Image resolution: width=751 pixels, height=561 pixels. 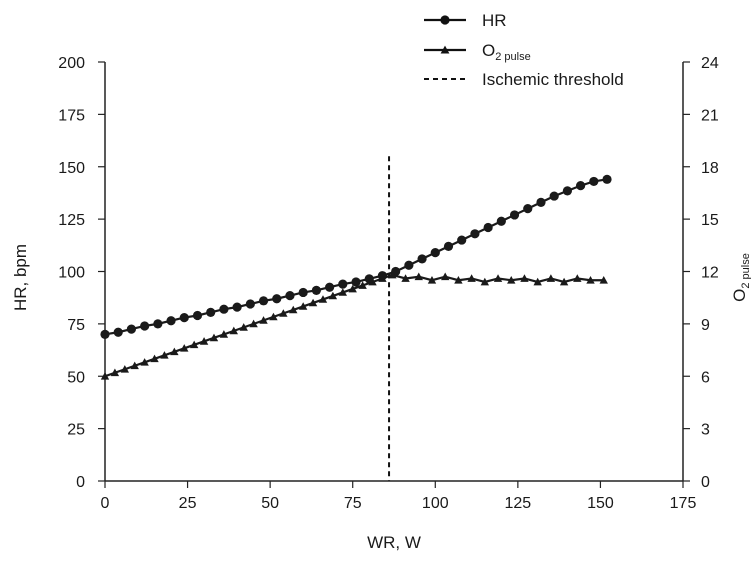 I want to click on y-tick-label: 0, so click(x=80, y=482).